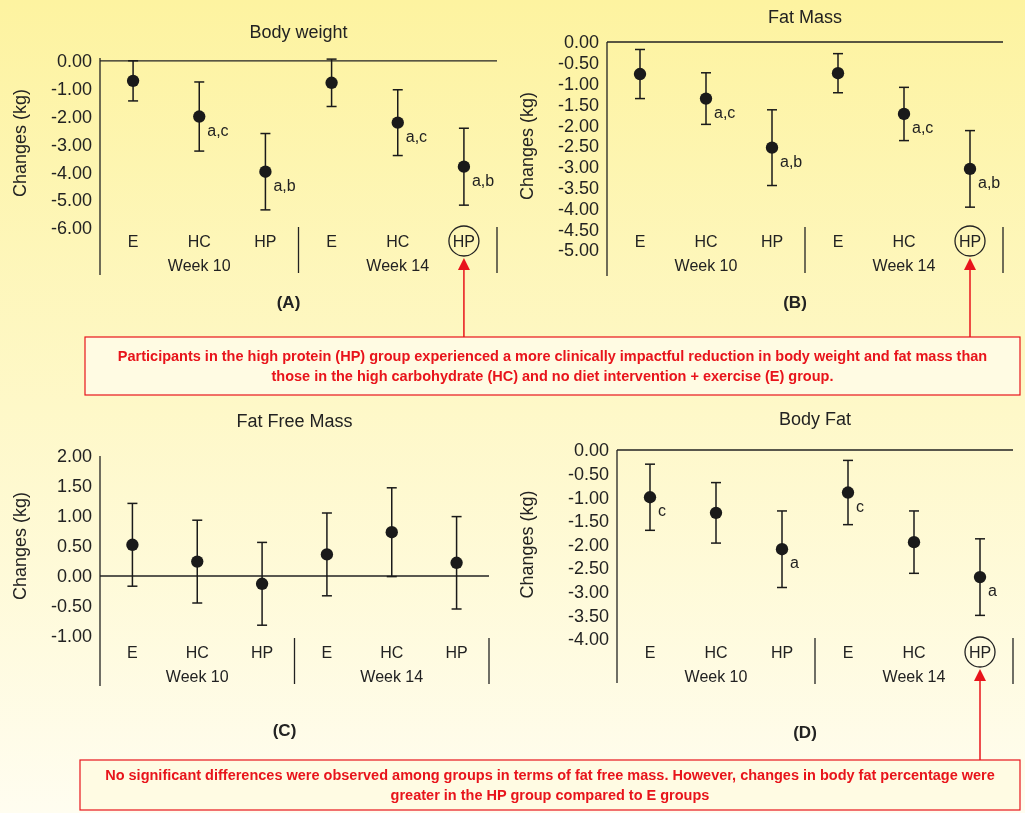 The width and height of the screenshot is (1025, 813). I want to click on y-tick-label: -4.50, so click(578, 229).